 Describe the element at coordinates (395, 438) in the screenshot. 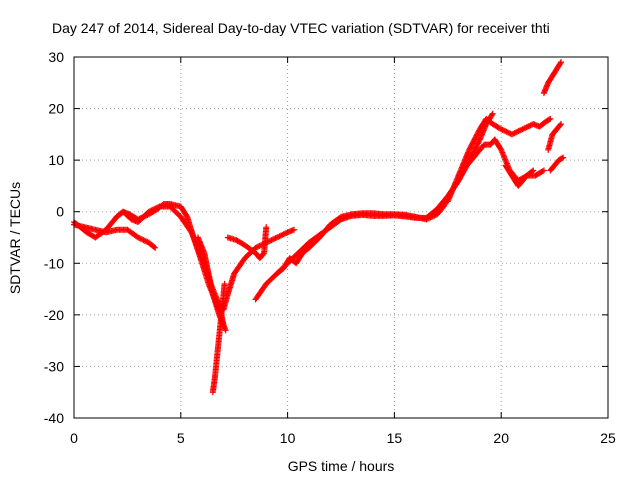

I see `x-tick-label: 15` at that location.